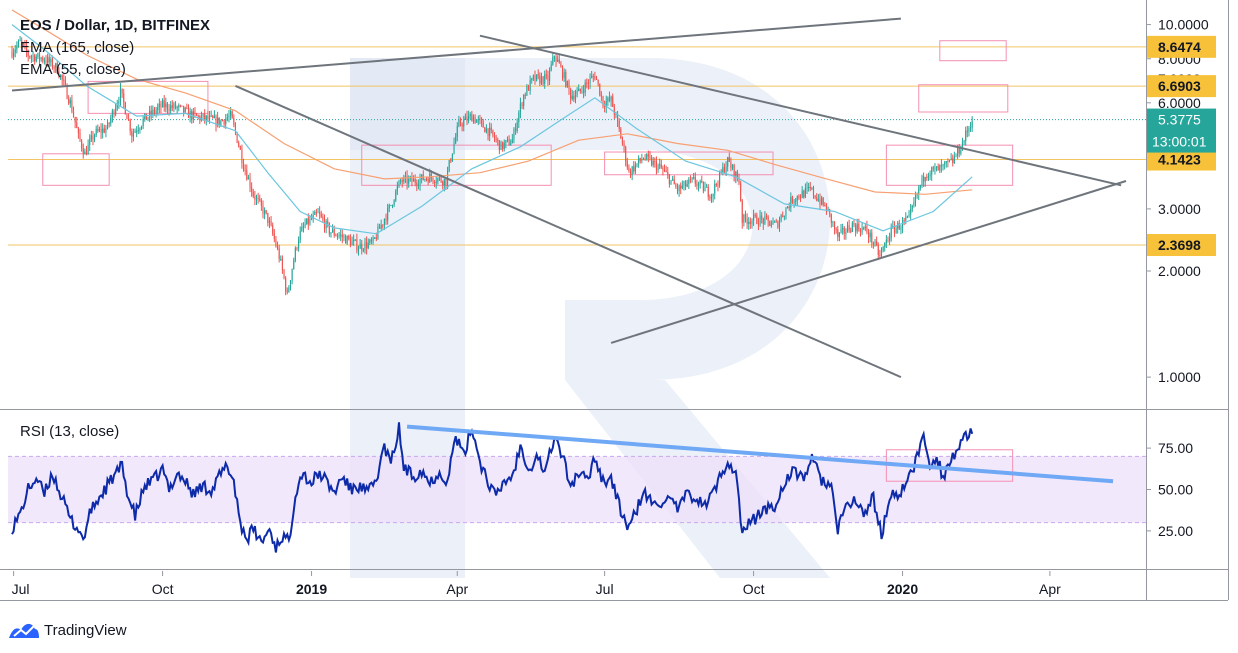  I want to click on tradingview-brand: TradingView, so click(85, 630).